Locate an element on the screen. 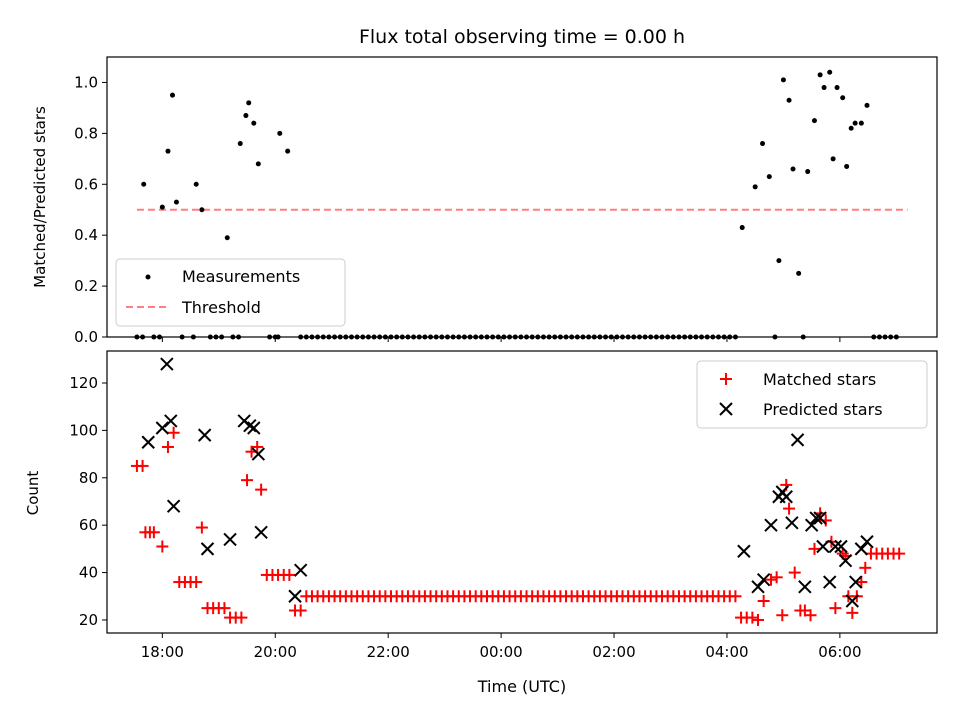 Image resolution: width=960 pixels, height=724 pixels. ratio-legend: Measurements Threshold is located at coordinates (230, 292).